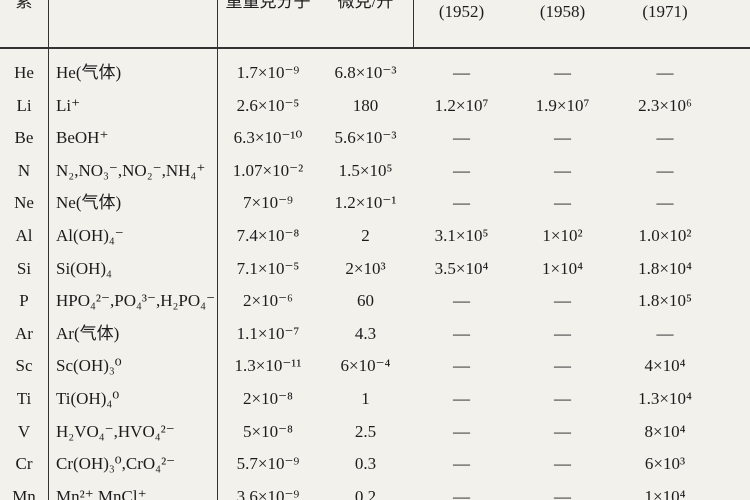  What do you see at coordinates (268, 431) in the screenshot?
I see `data-cell: 5×10⁻⁸` at bounding box center [268, 431].